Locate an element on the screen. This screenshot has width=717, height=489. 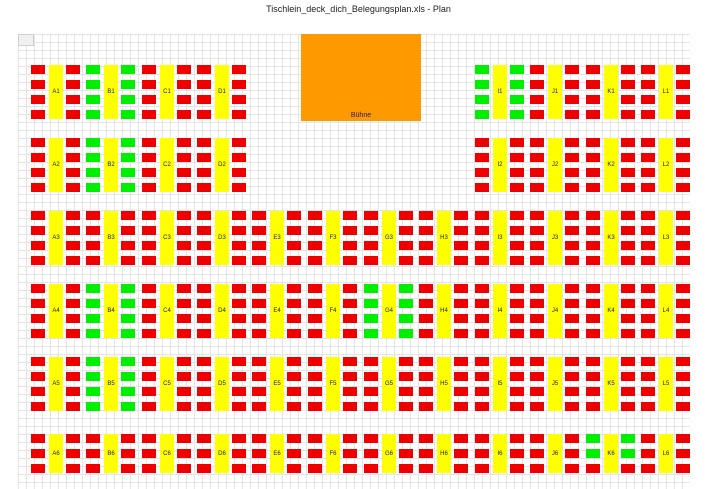
seat-l4-l1 is located at coordinates (648, 288).